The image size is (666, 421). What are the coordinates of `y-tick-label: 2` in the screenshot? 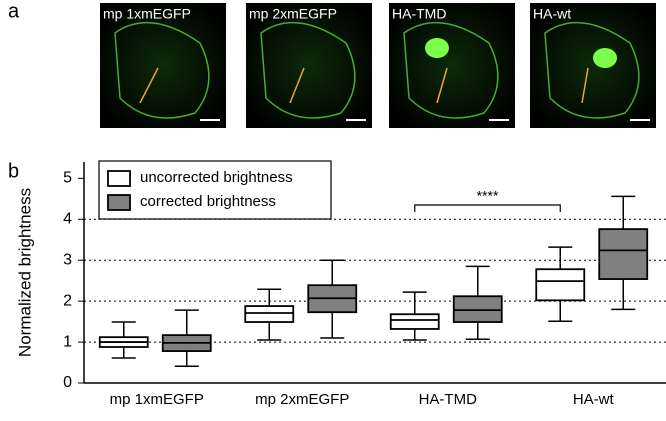 It's located at (67, 300).